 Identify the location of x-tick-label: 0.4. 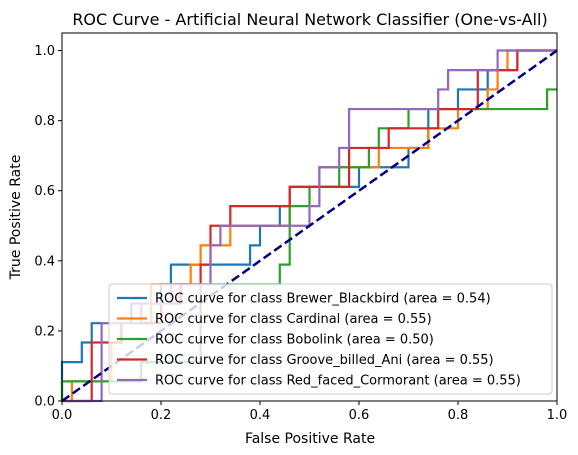
(260, 415).